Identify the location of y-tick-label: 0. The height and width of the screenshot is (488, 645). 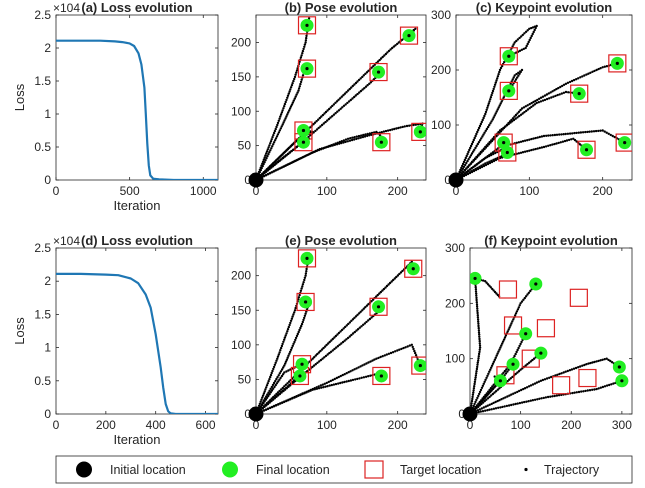
(247, 180).